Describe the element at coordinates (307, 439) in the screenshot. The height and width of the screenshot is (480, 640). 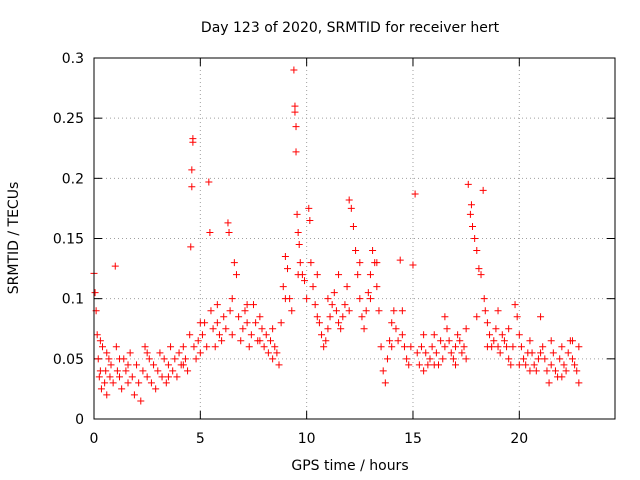
I see `x-tick-label: 10` at that location.